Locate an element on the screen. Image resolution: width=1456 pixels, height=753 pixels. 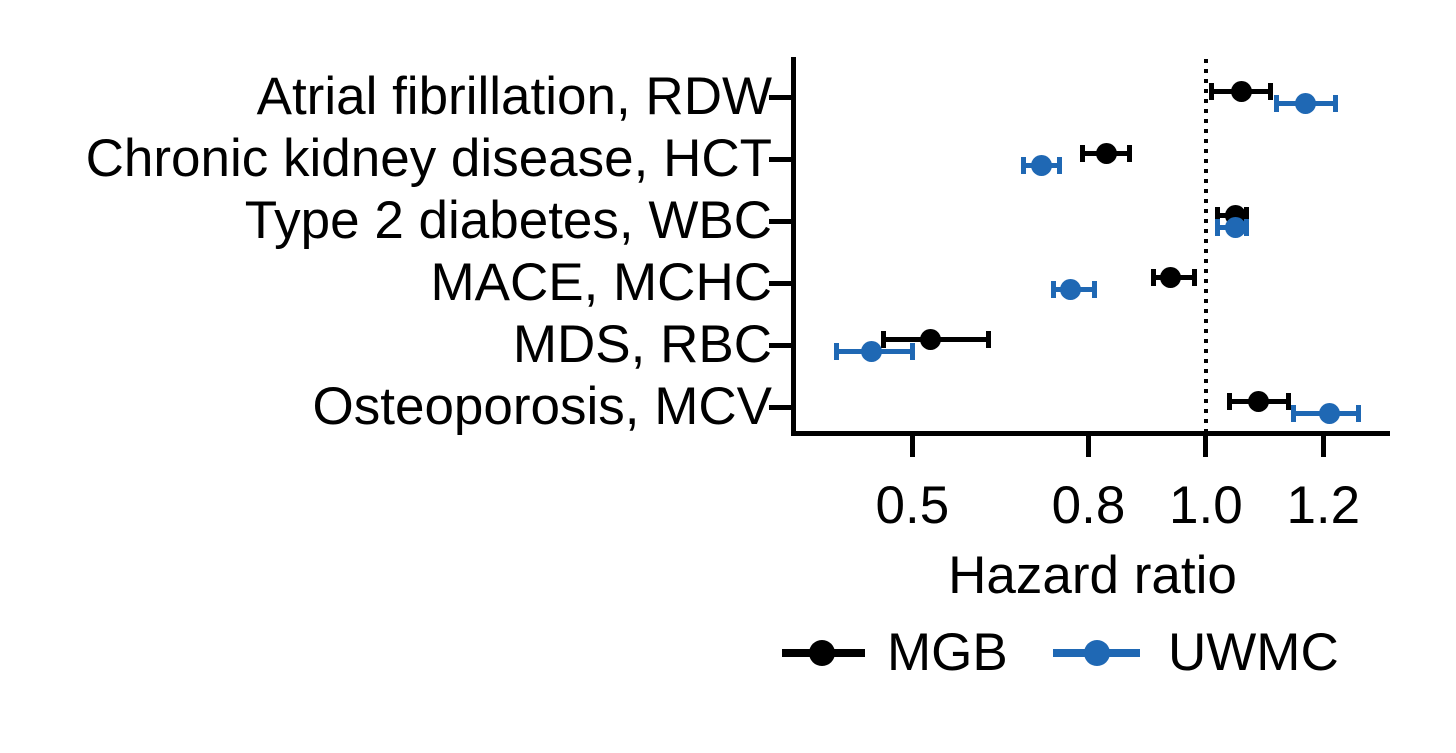
y-axis-line is located at coordinates (793, 246).